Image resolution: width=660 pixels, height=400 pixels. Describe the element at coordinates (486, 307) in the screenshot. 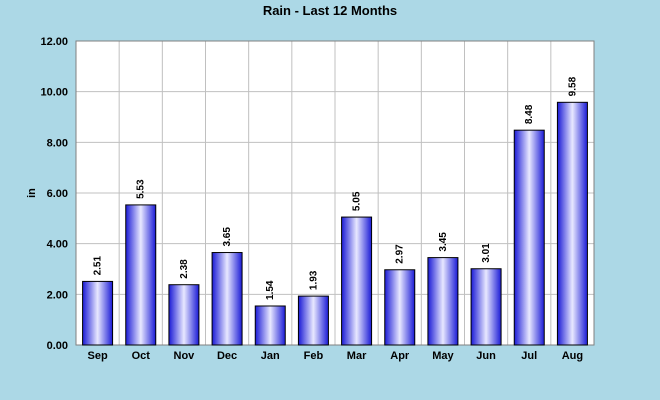

I see `bar-jun` at that location.